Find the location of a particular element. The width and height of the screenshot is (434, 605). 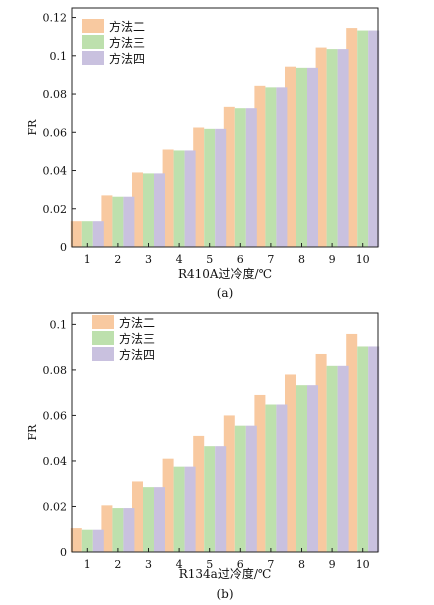

x-axis-label: R134a过冷度/℃ is located at coordinates (225, 573).